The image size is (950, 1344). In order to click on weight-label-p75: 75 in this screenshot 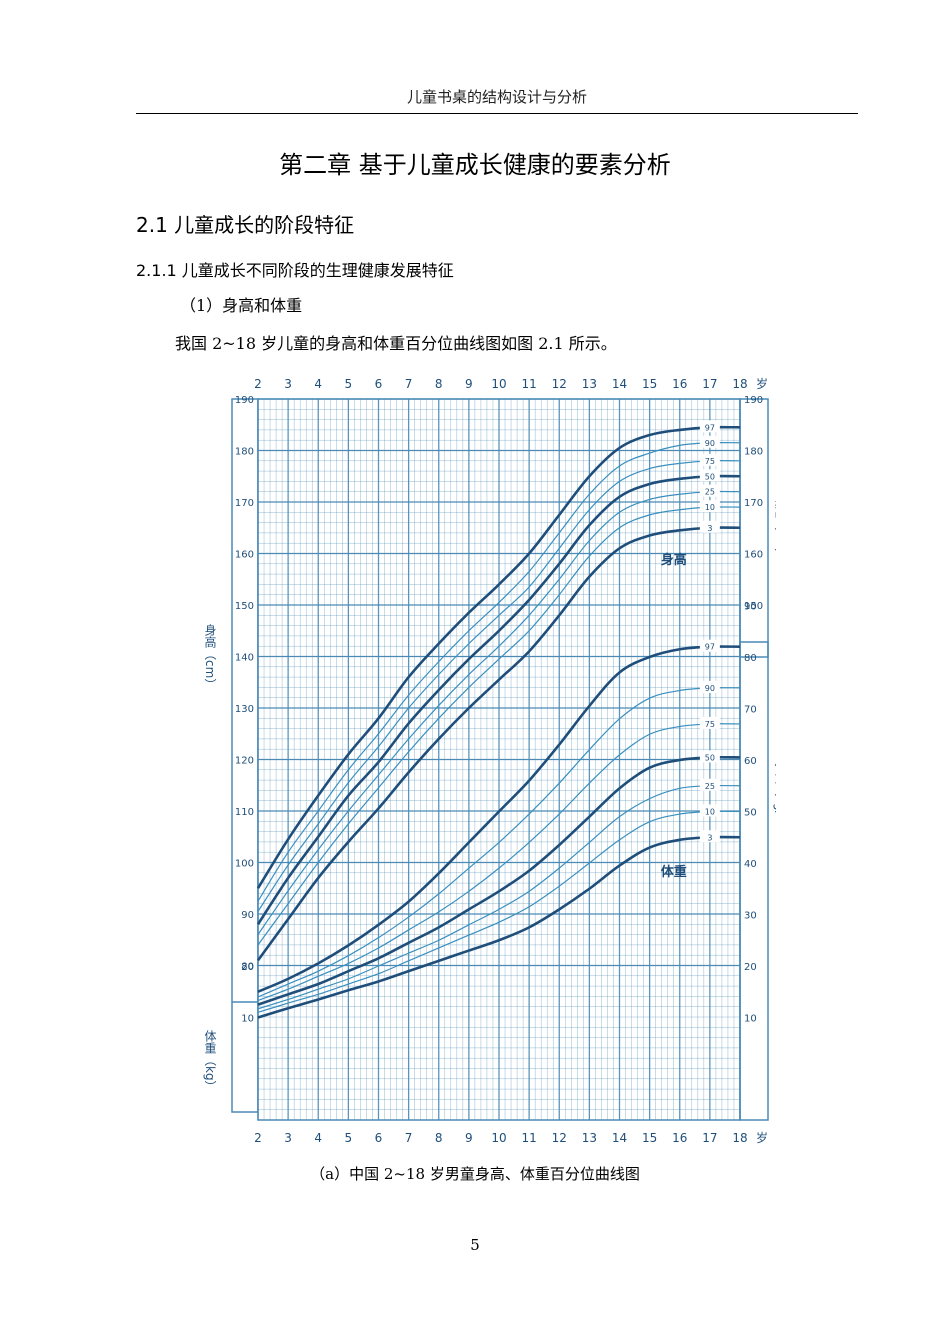, I will do `click(710, 724)`.